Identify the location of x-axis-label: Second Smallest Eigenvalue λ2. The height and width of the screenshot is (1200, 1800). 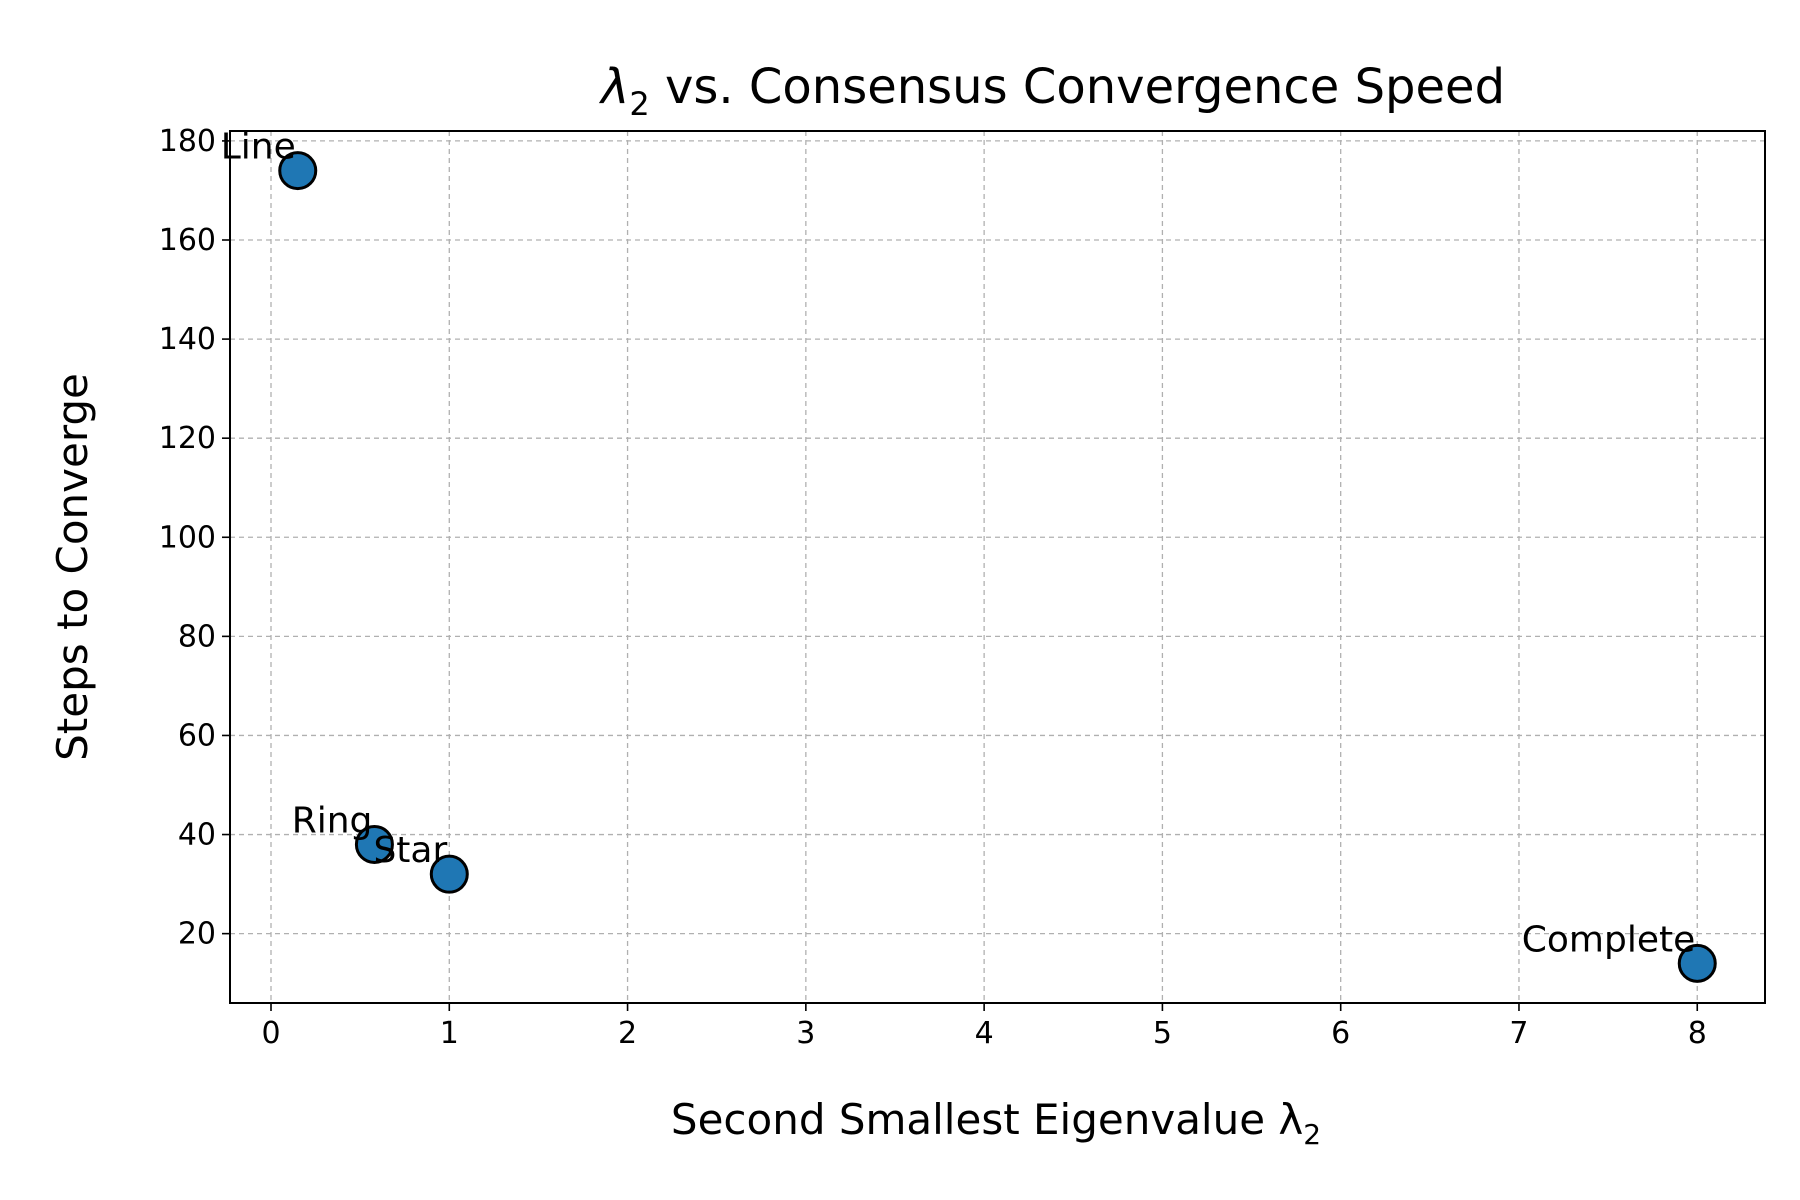
(996, 1123).